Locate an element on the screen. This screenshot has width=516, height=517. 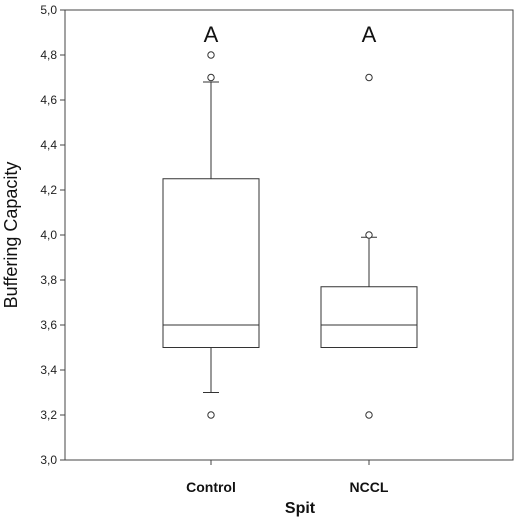
y-axis-ticks: 3,0 3,2 3,4 3,6 3,8 4,0 4,2 4,4 4,6 4,8 5,0 is located at coordinates (52, 235).